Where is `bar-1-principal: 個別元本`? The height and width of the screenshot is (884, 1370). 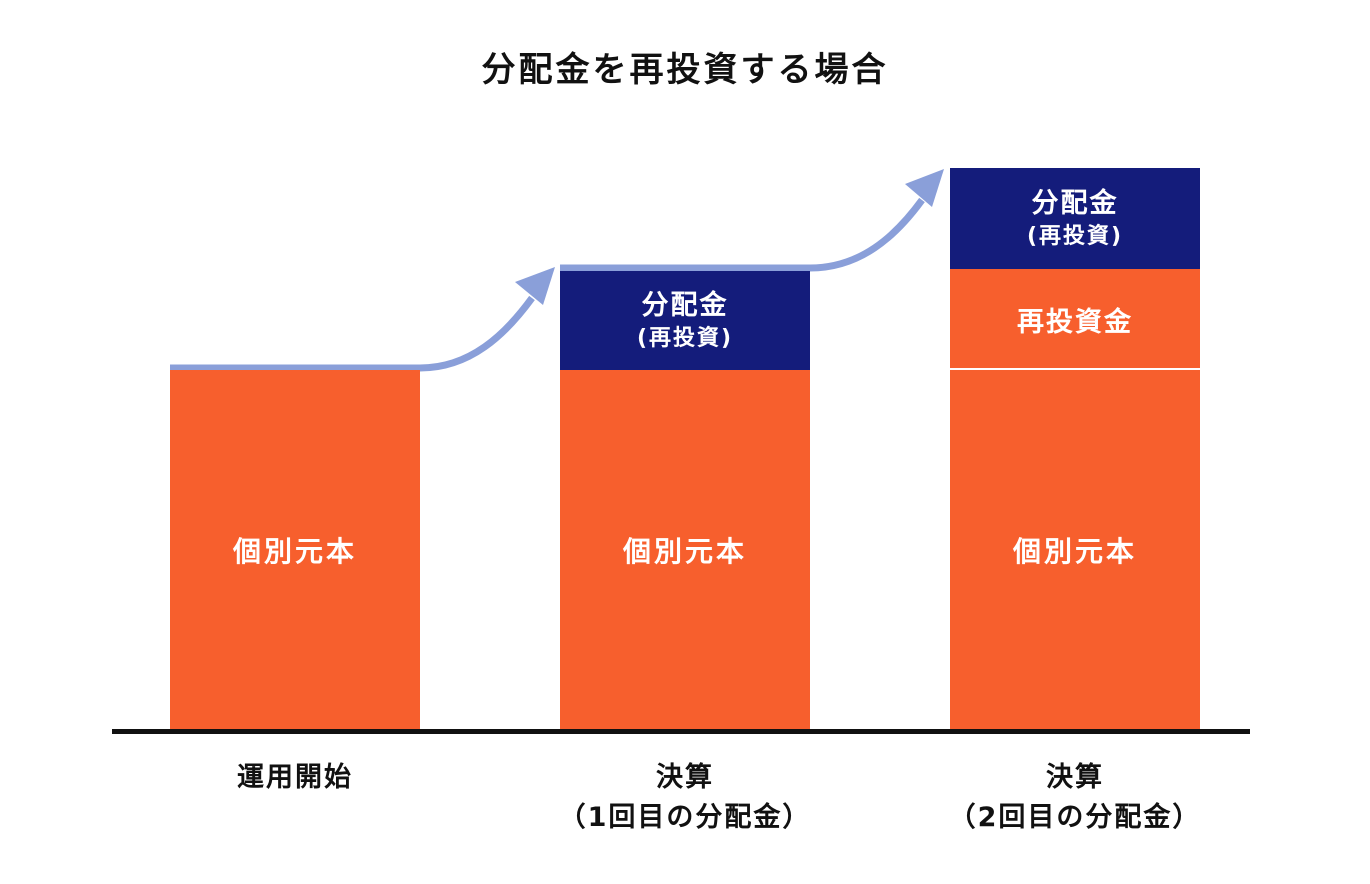 bar-1-principal: 個別元本 is located at coordinates (295, 550).